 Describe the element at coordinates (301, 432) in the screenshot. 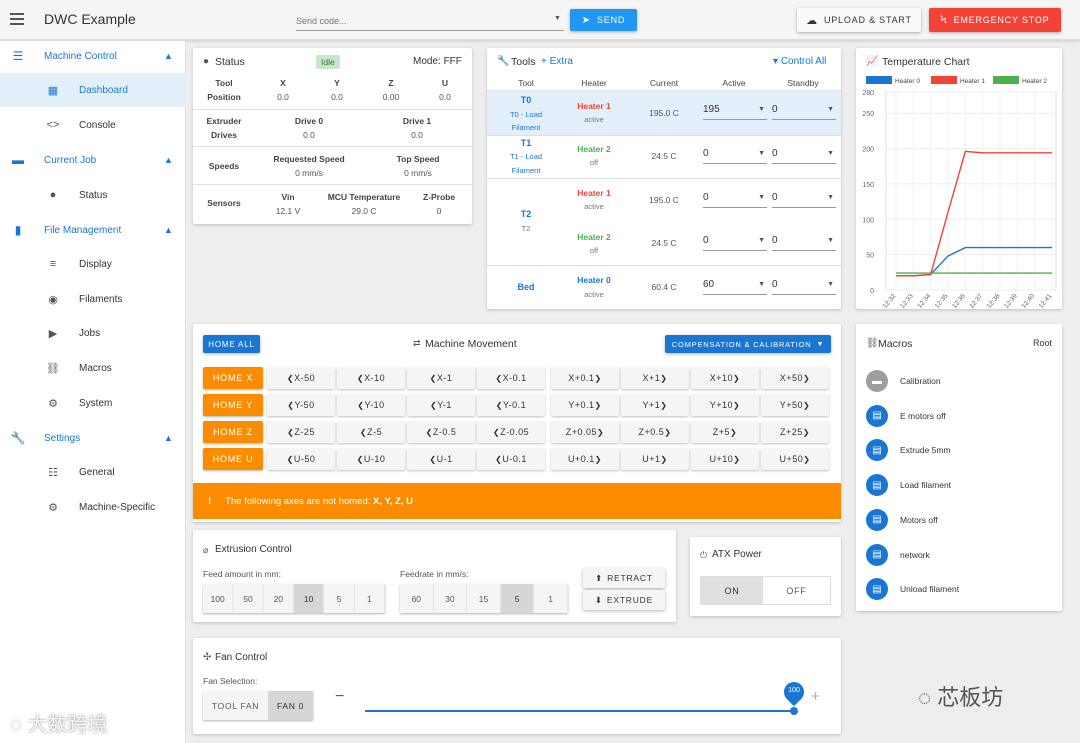

I see `move-button: ❮ Z-25` at that location.